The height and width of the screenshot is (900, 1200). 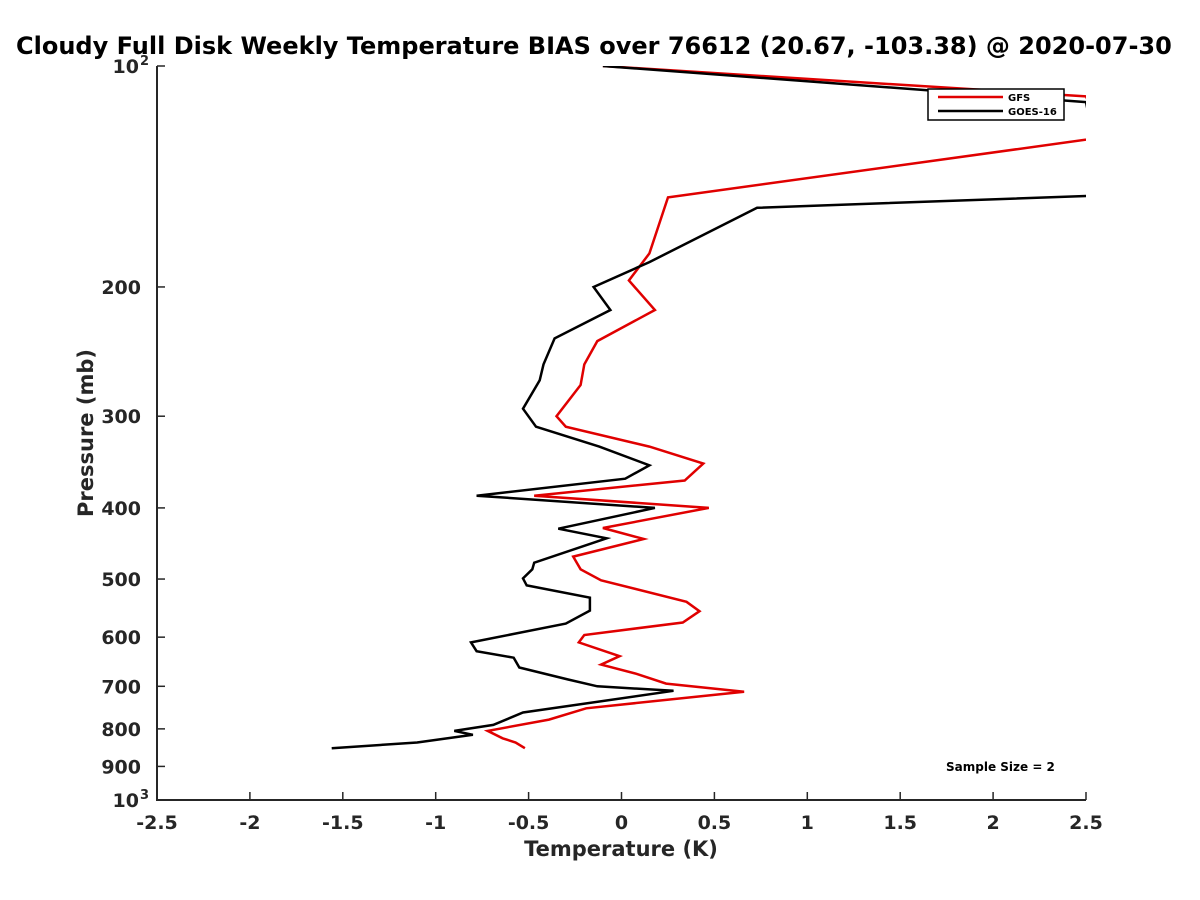 What do you see at coordinates (144, 61) in the screenshot?
I see `y-tick-exponent: 2` at bounding box center [144, 61].